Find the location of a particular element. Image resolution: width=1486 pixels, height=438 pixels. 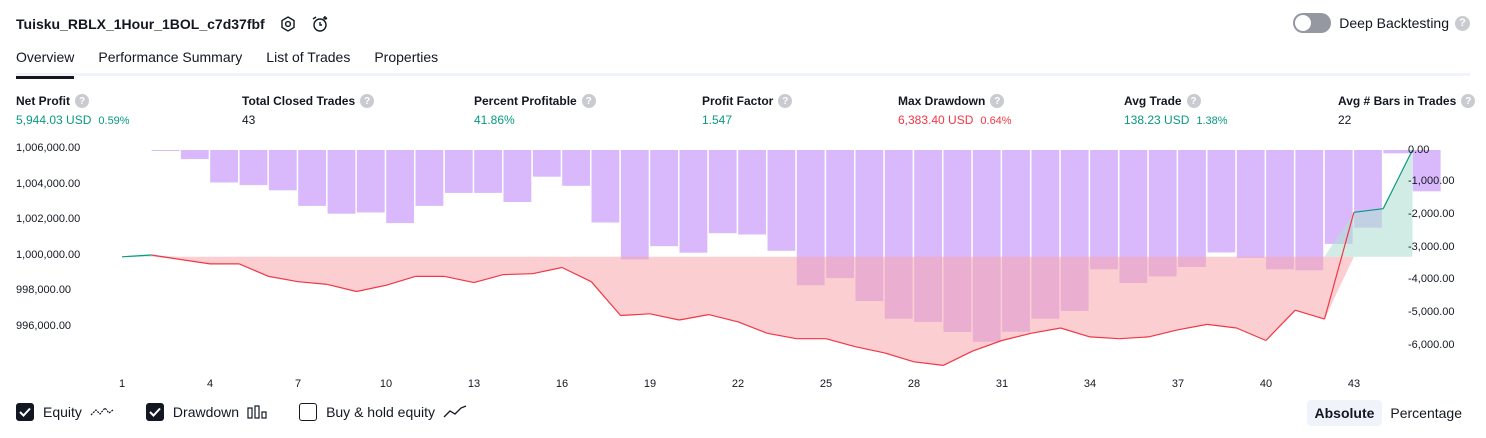

metric-percent: 0.64% is located at coordinates (996, 121).